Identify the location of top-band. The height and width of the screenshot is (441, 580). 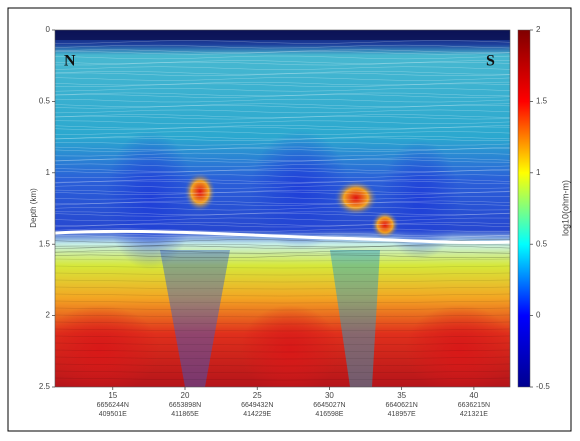
(282, 35).